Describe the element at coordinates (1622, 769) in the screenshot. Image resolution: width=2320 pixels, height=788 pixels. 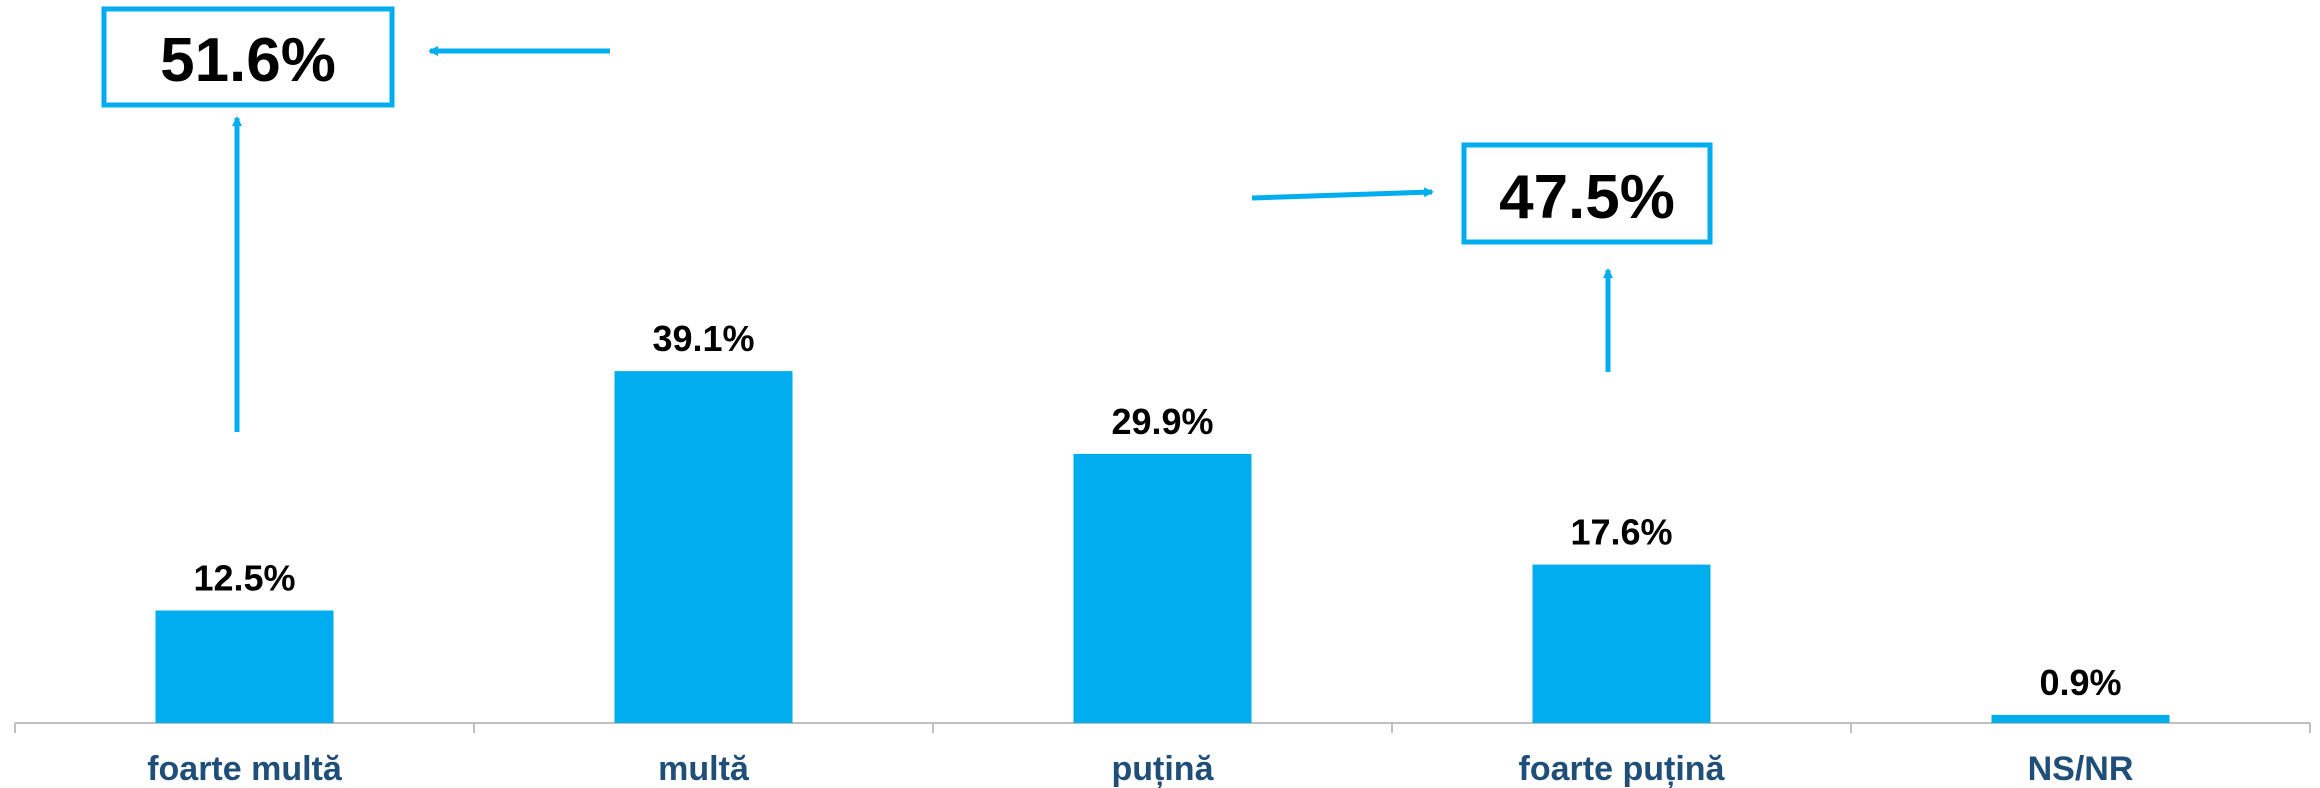
I see `category-label: foarte puțină` at that location.